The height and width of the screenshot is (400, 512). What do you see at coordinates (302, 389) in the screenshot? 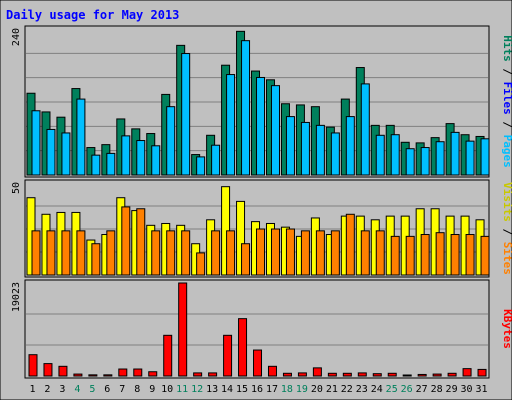
I see `x-tick-label-day-19: 19` at bounding box center [302, 389].